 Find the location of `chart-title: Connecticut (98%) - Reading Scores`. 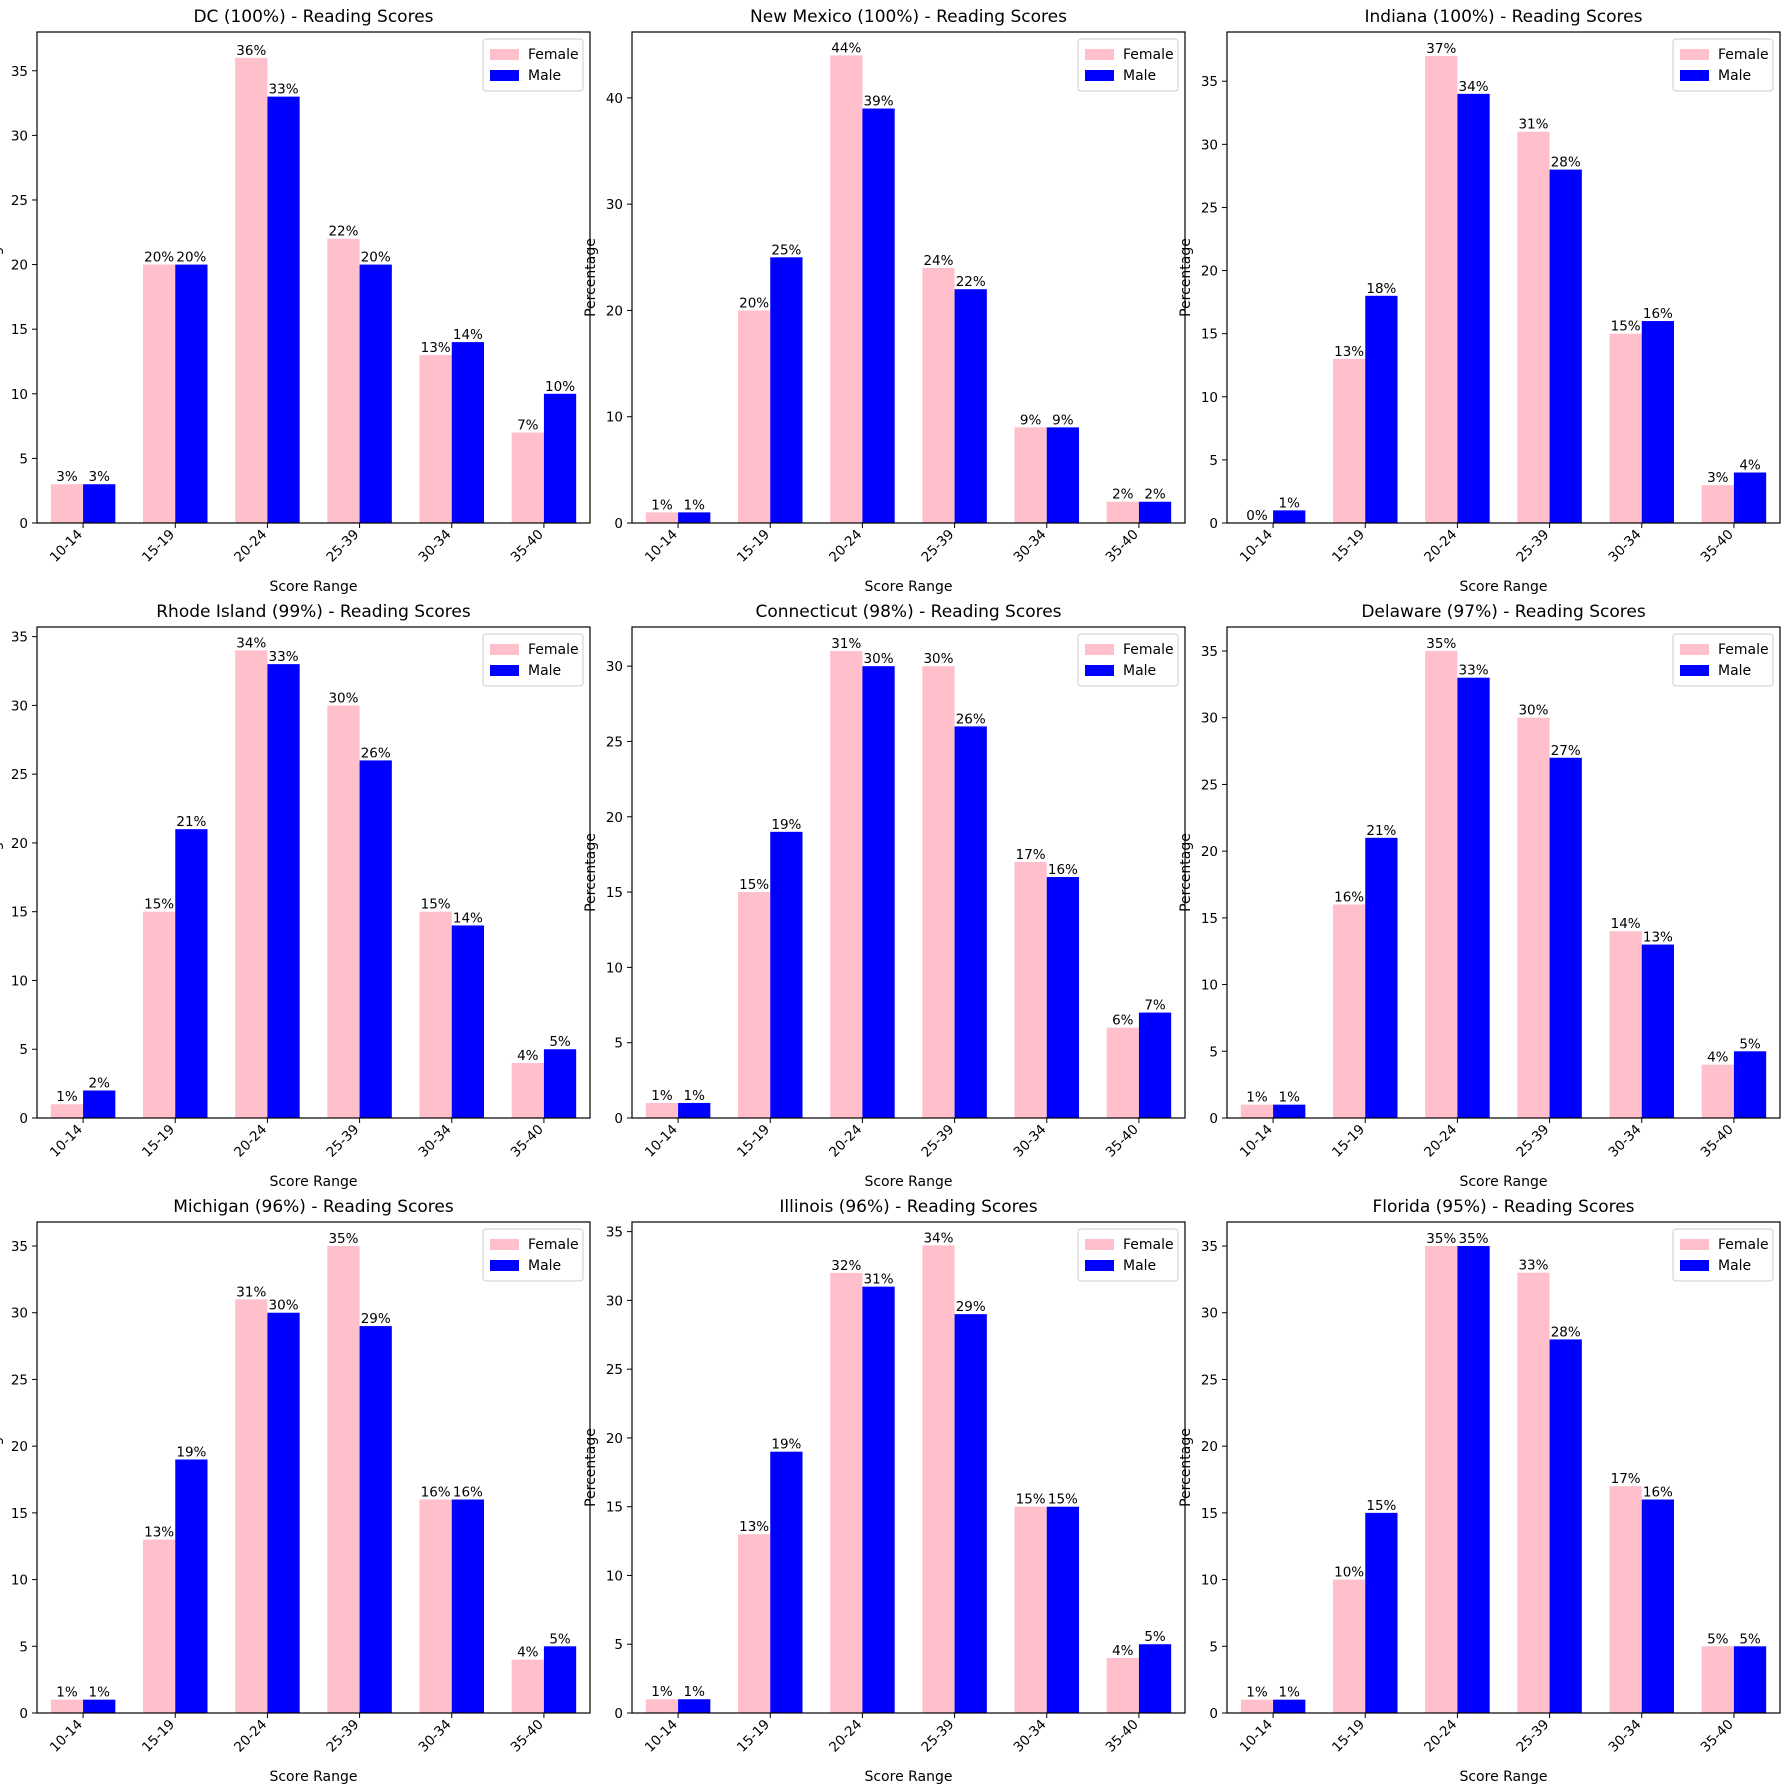

chart-title: Connecticut (98%) - Reading Scores is located at coordinates (908, 612).